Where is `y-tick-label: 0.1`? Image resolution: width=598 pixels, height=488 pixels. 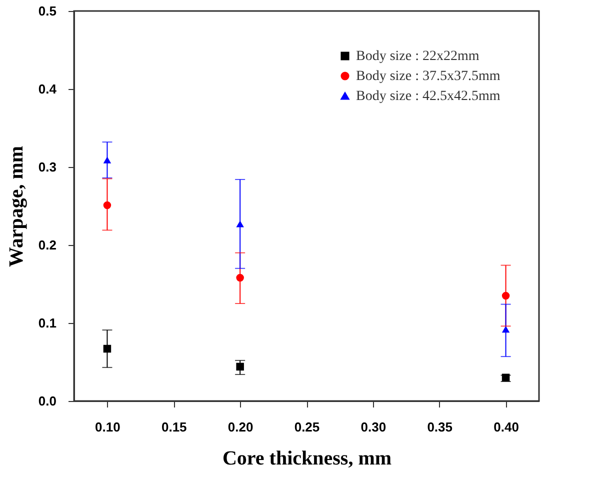
y-tick-label: 0.1 is located at coordinates (47, 323).